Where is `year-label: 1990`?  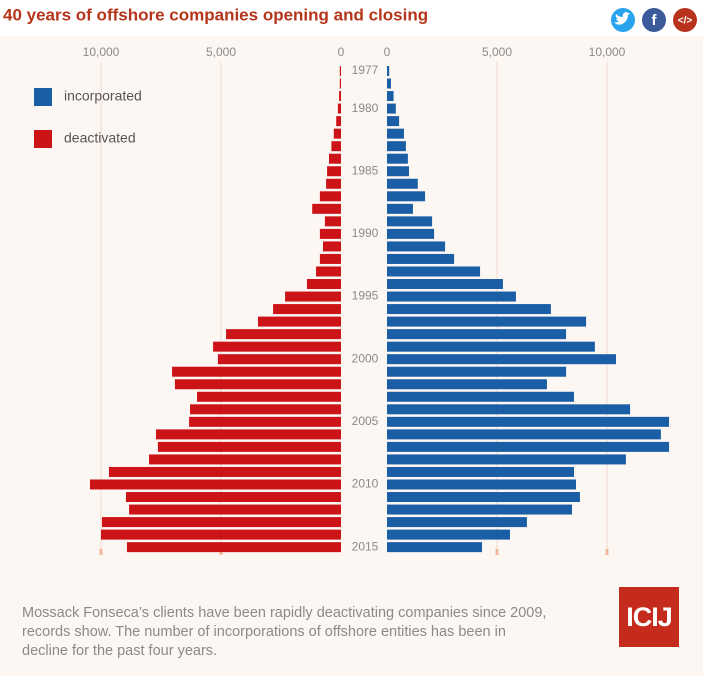 year-label: 1990 is located at coordinates (365, 233).